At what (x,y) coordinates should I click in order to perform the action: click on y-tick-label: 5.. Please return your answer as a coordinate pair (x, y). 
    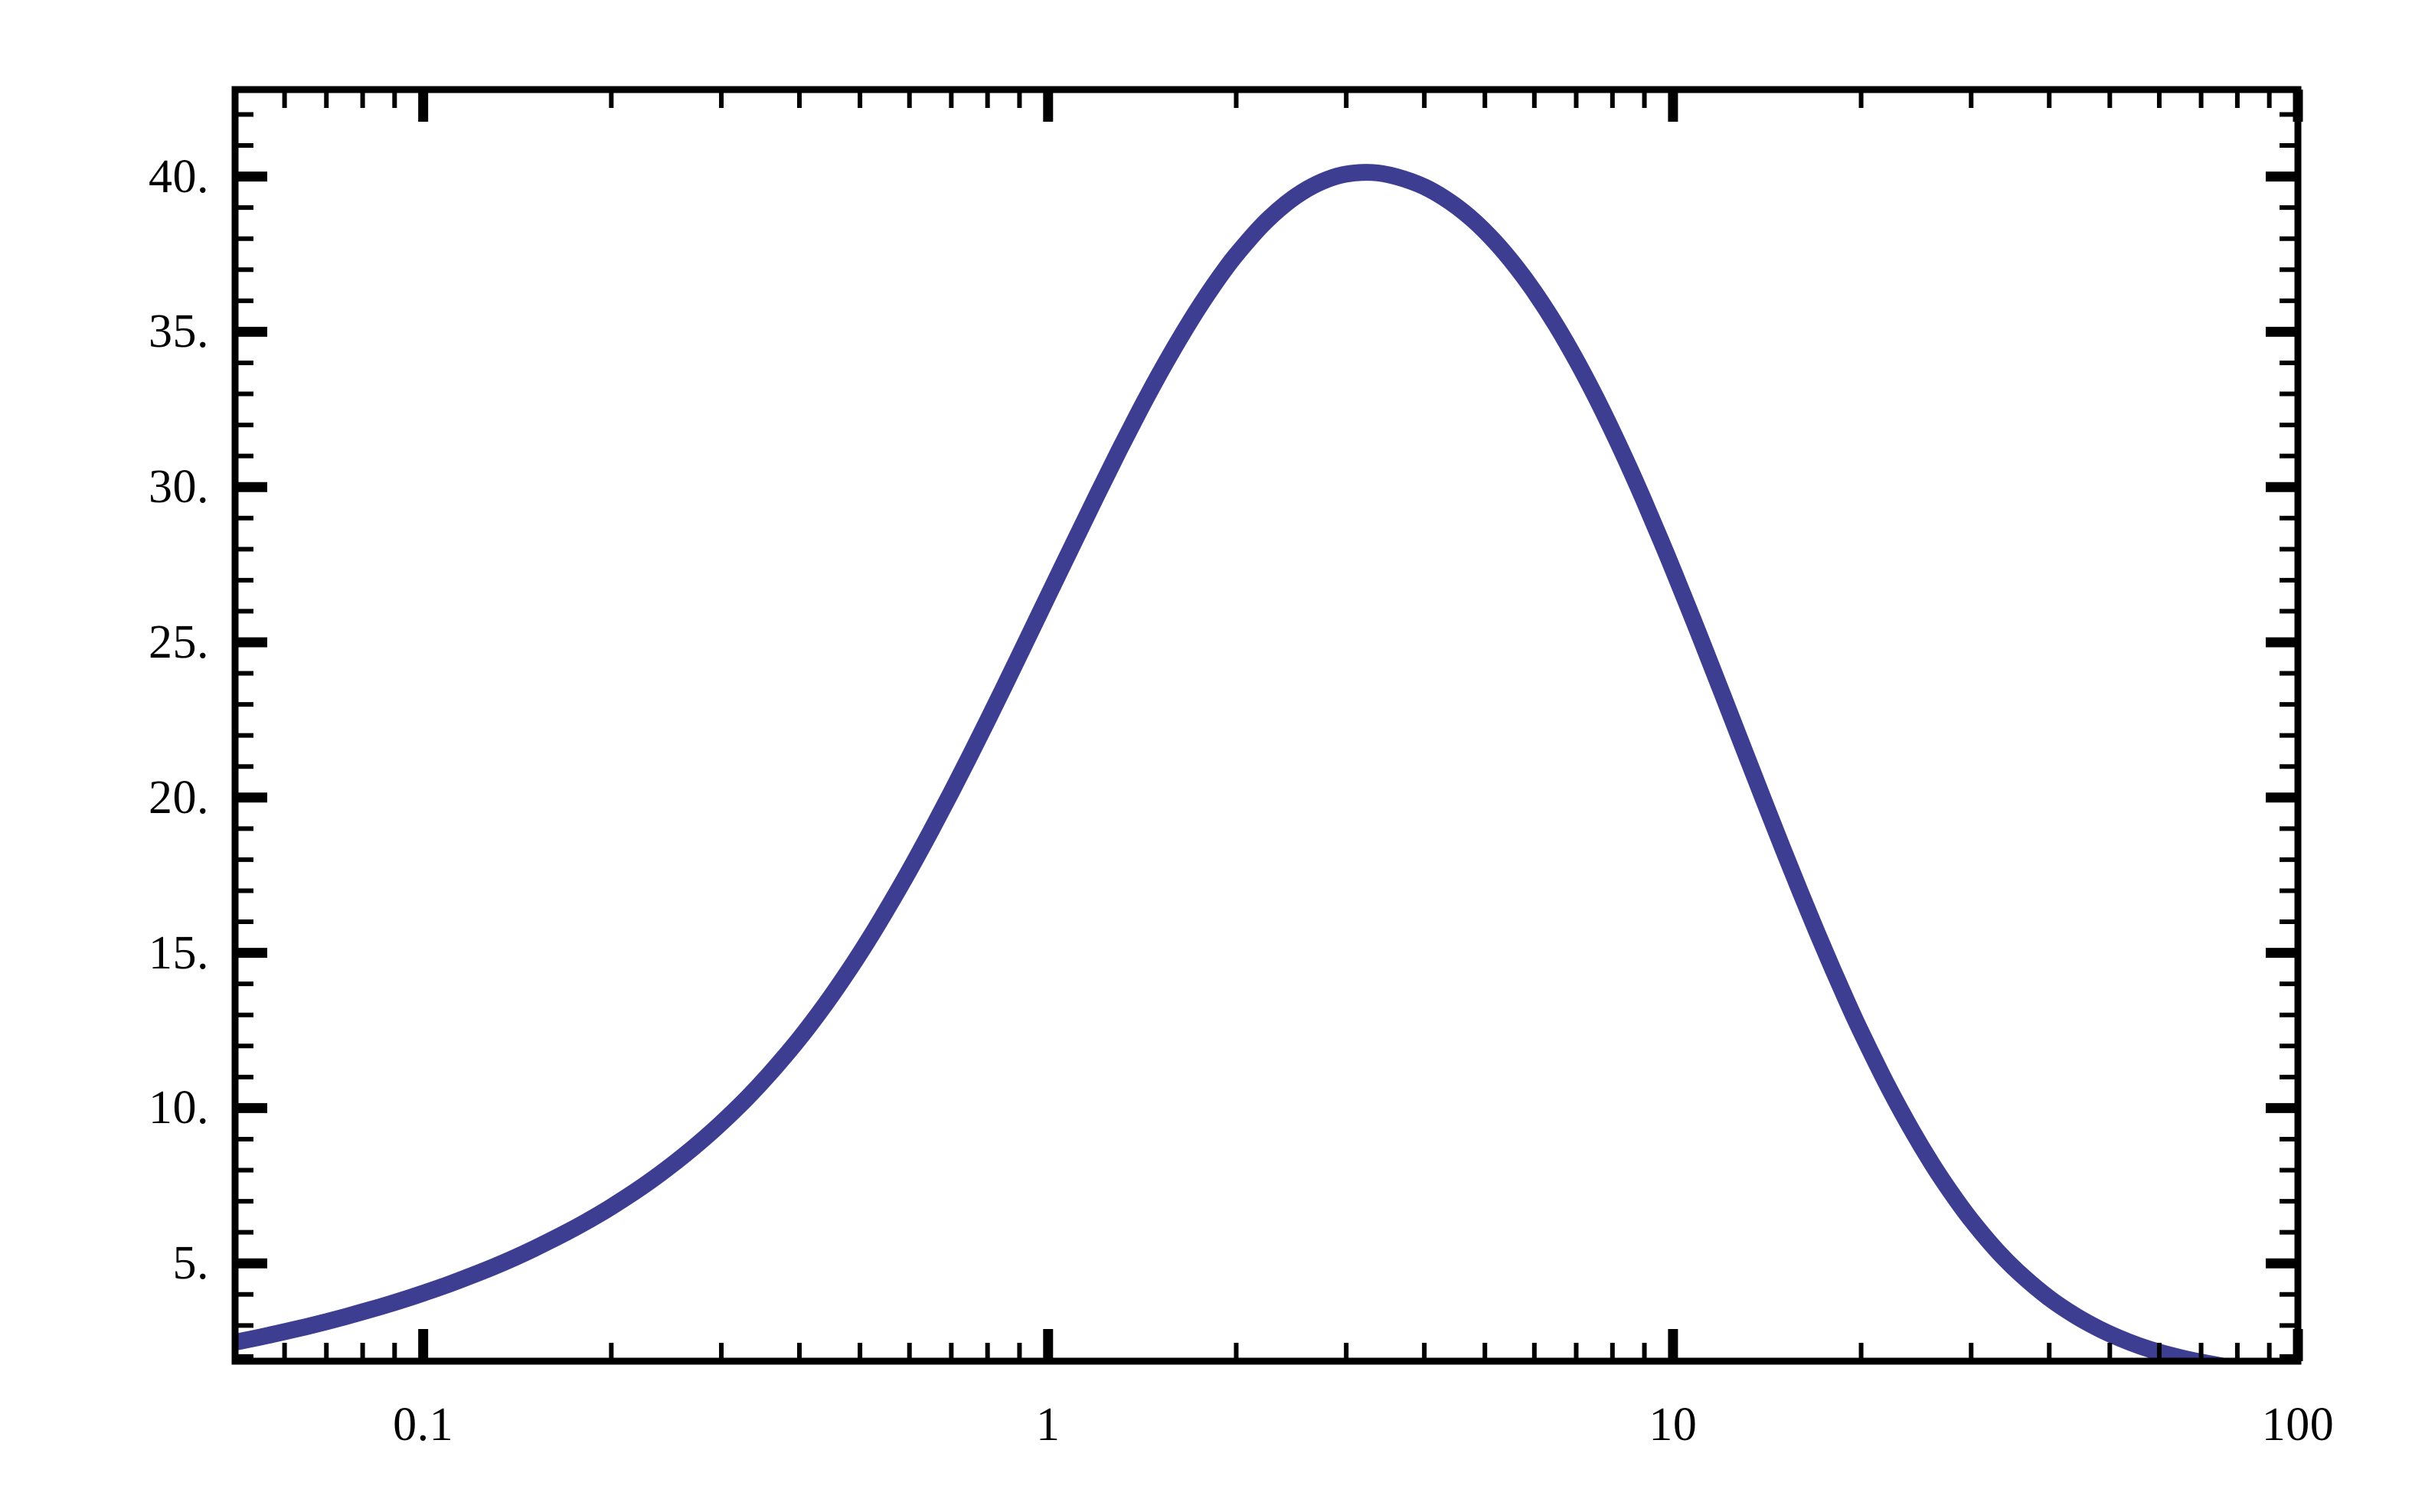
    Looking at the image, I should click on (190, 1263).